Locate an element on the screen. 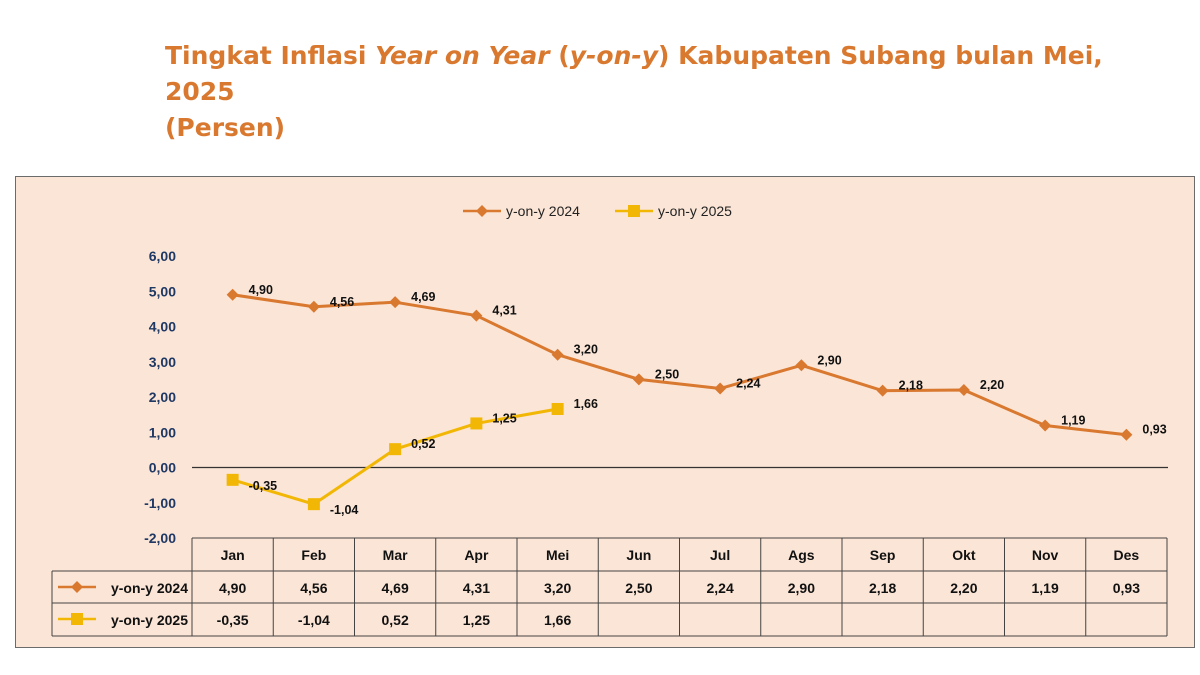 Image resolution: width=1200 pixels, height=675 pixels. y-tick-label: -1,00 is located at coordinates (160, 503).